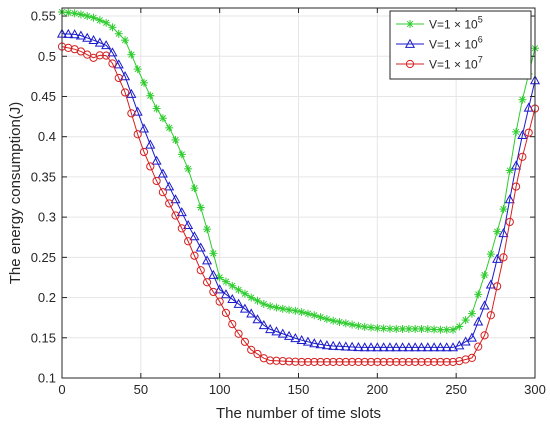 This screenshot has width=550, height=427. Describe the element at coordinates (61, 389) in the screenshot. I see `x-tick-label: 0` at that location.